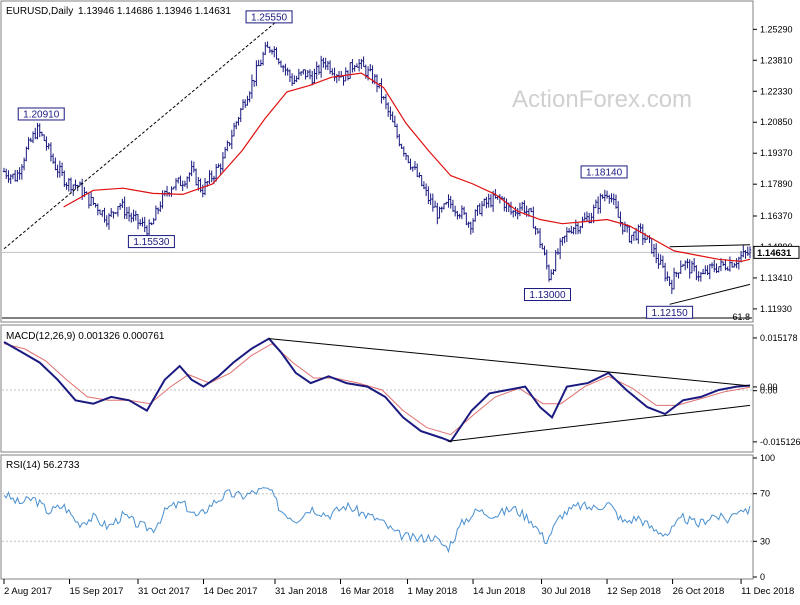 Image resolution: width=800 pixels, height=605 pixels. What do you see at coordinates (776, 153) in the screenshot?
I see `price-axis-tick-label: 1.19370` at bounding box center [776, 153].